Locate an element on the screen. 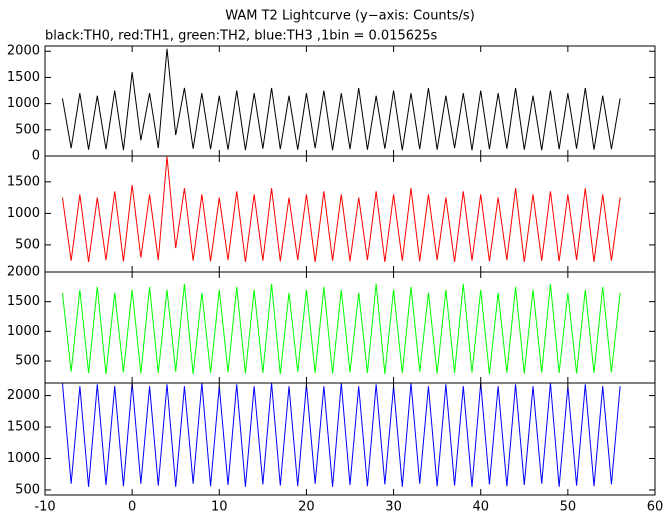  chart-title: WAM T2 Lightcurve (y−axis: Counts/s) is located at coordinates (350, 16).